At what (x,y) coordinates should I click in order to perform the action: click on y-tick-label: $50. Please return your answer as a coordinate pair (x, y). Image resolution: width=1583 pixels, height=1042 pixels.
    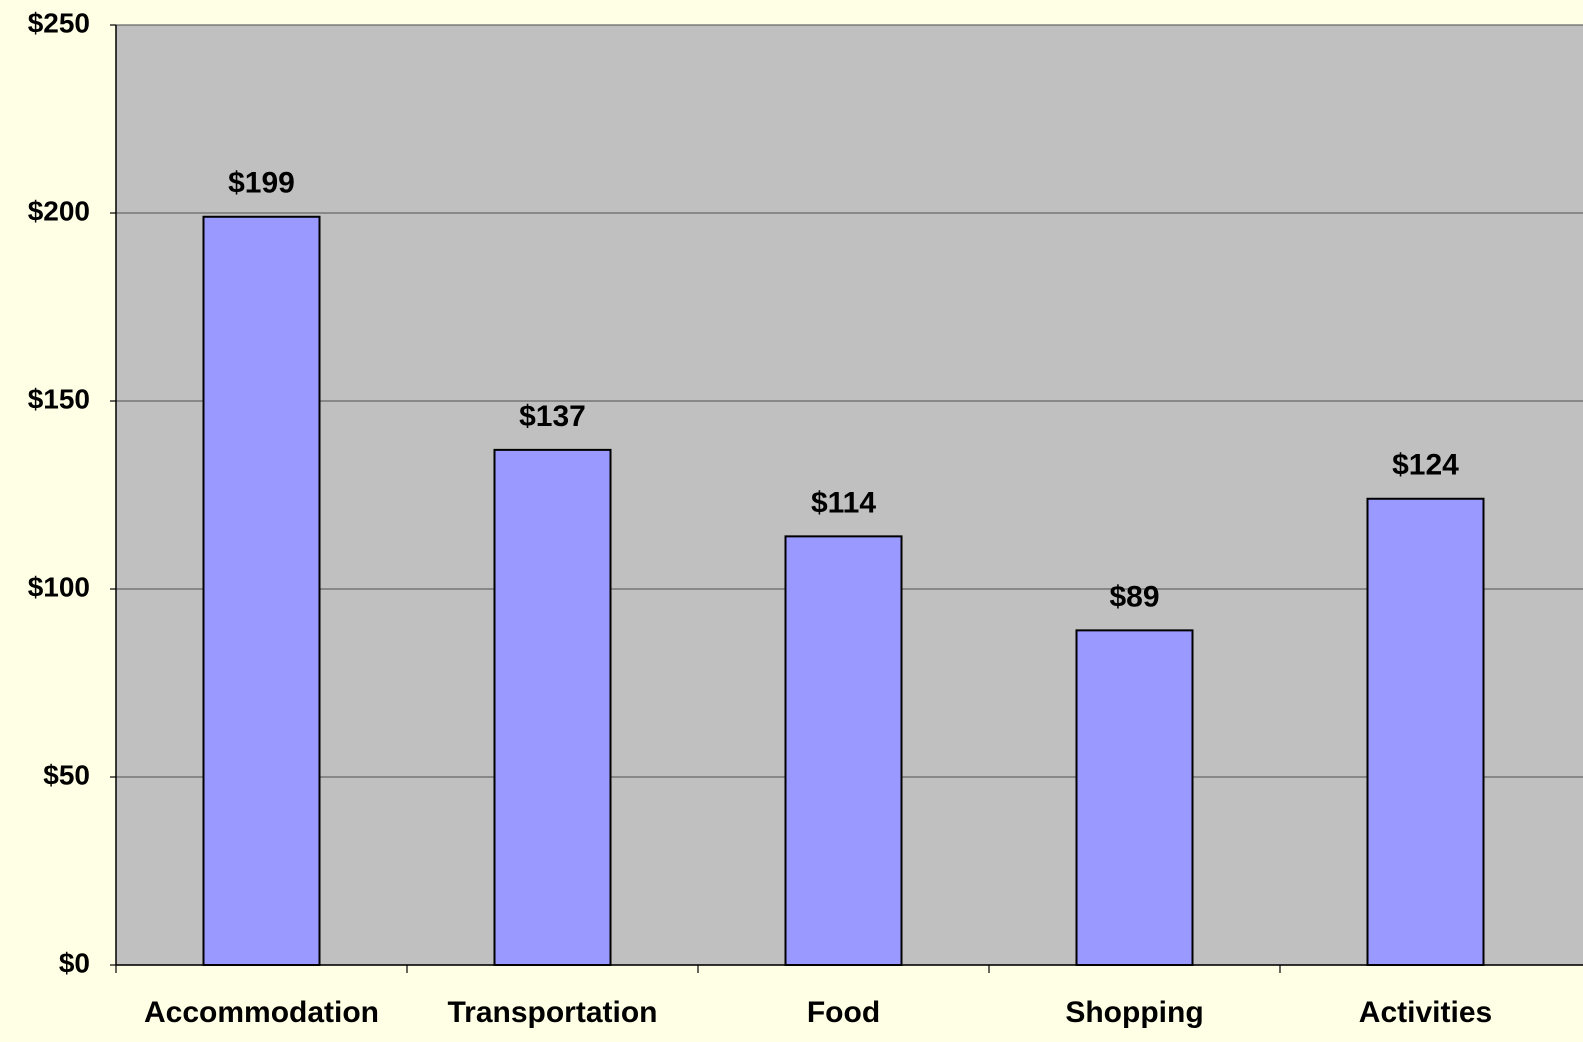
    Looking at the image, I should click on (66, 774).